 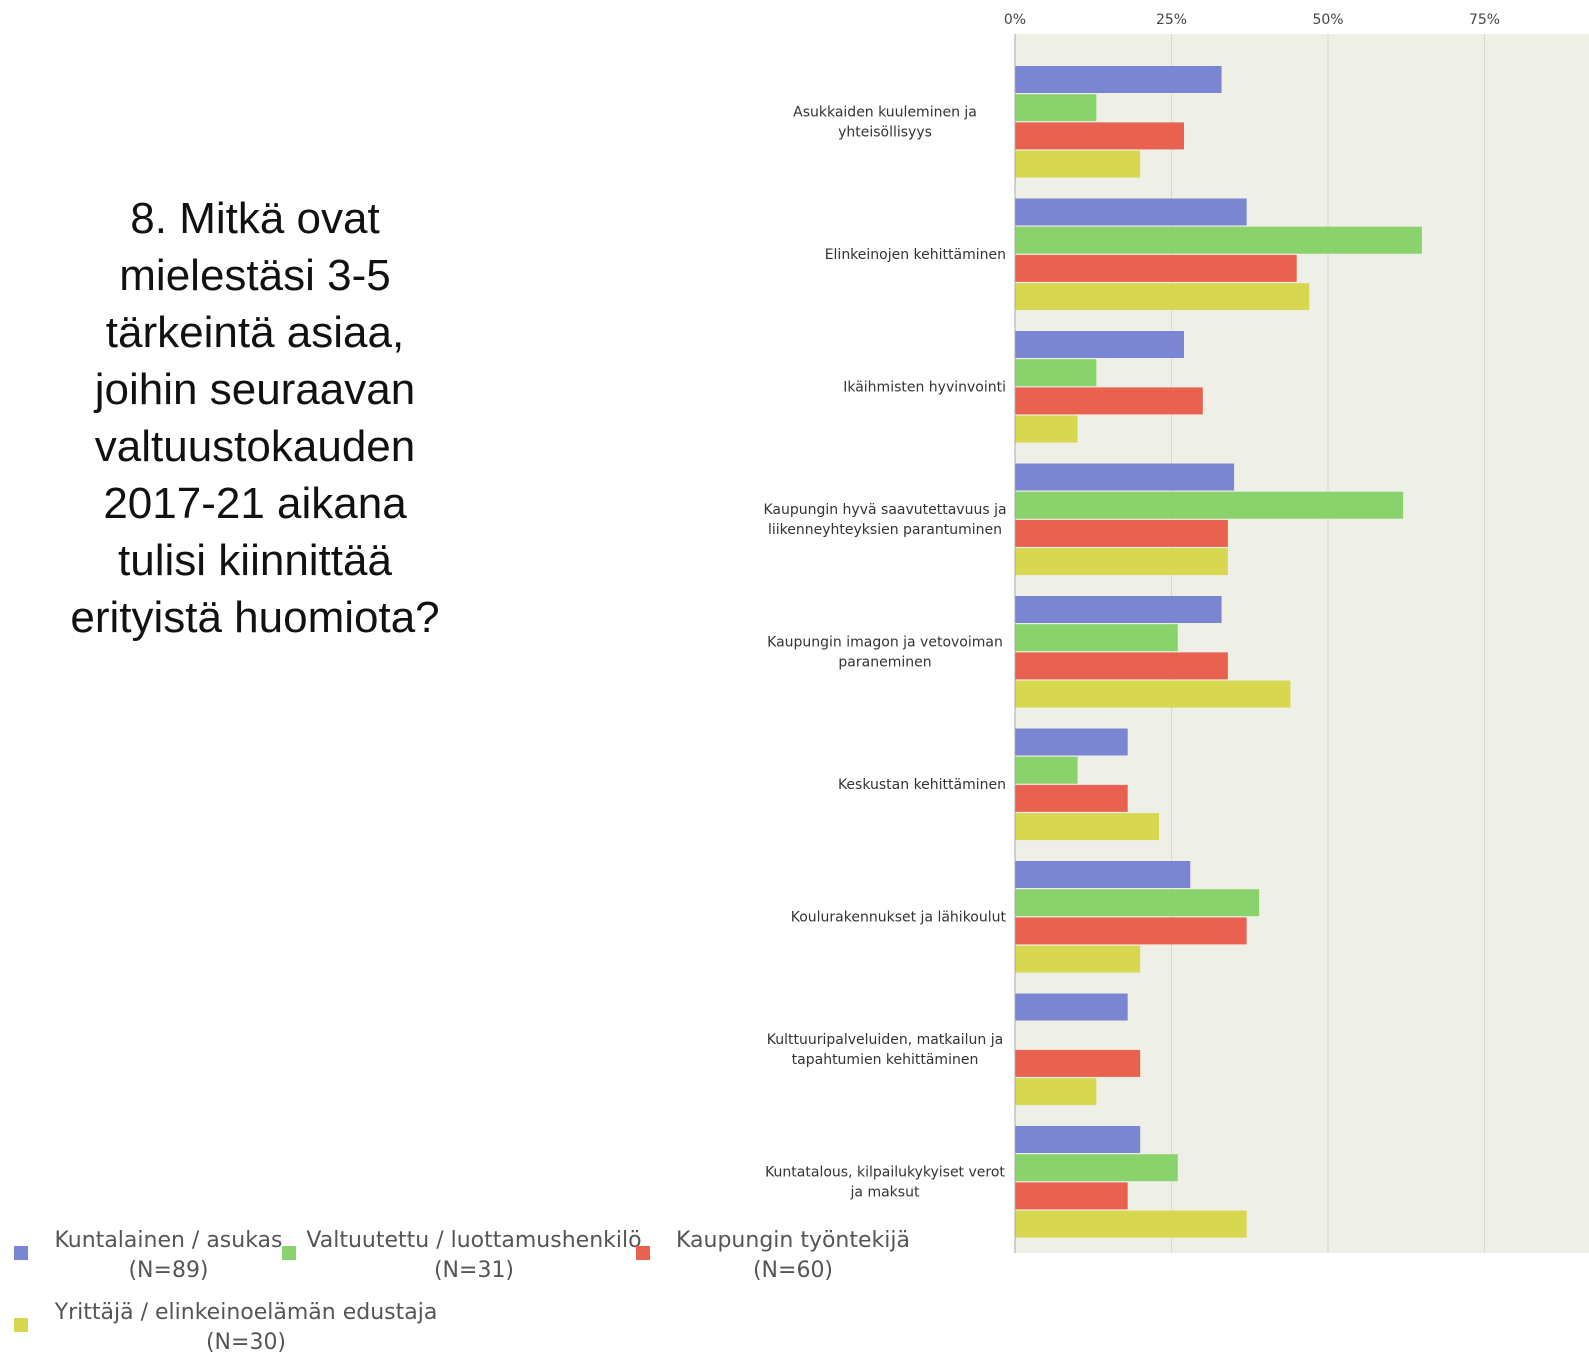 I want to click on legend-item: Kuntalainen / asukas (N=89), so click(x=157, y=1256).